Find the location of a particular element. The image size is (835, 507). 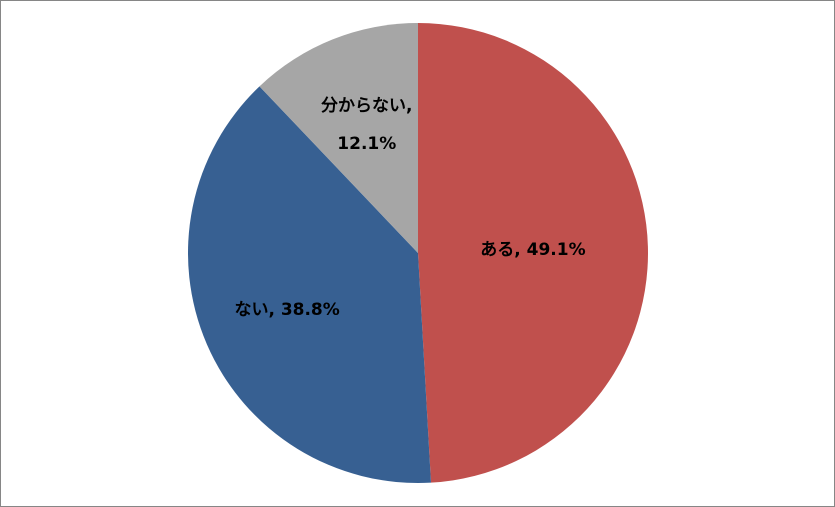

pie-slice: 分からない is located at coordinates (338, 138).